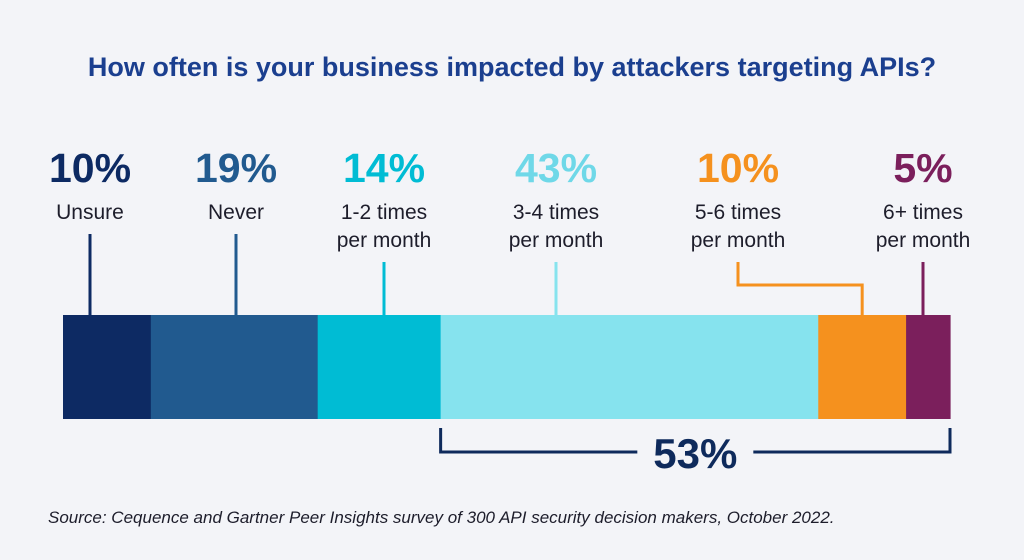 The height and width of the screenshot is (560, 1024). What do you see at coordinates (862, 367) in the screenshot?
I see `bar-segment-5-6-times` at bounding box center [862, 367].